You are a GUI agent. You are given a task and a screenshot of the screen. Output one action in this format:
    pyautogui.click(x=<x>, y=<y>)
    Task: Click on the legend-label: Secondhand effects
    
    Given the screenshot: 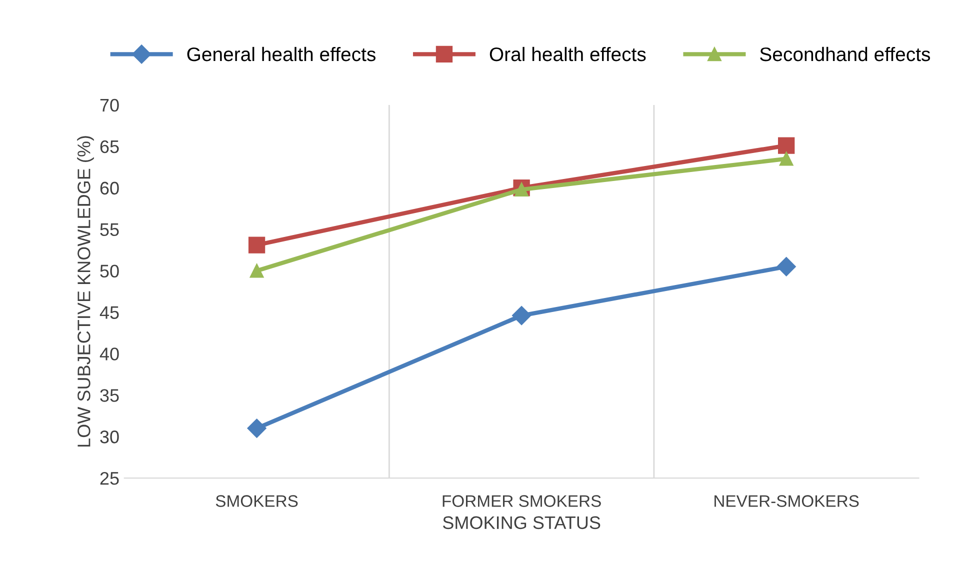 What is the action you would take?
    pyautogui.click(x=845, y=54)
    